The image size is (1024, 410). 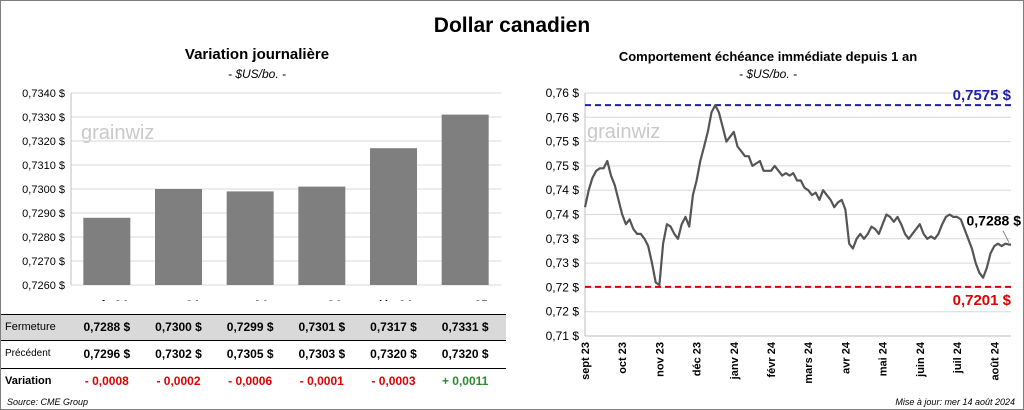 What do you see at coordinates (250, 381) in the screenshot?
I see `change-cell: - 0,0006` at bounding box center [250, 381].